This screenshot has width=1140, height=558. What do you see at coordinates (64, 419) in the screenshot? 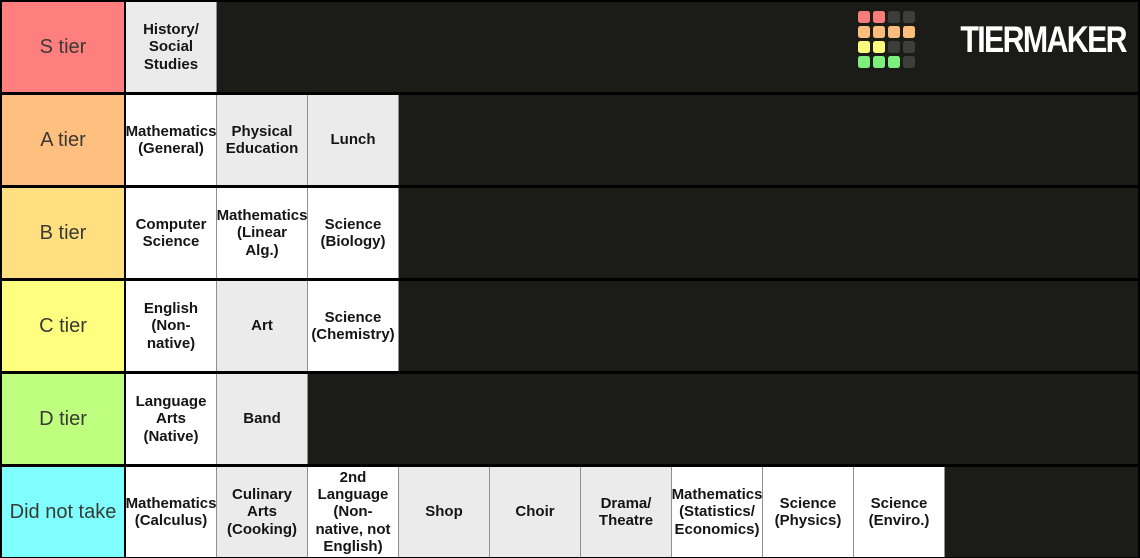
I see `tier-label-d: D tier` at bounding box center [64, 419].